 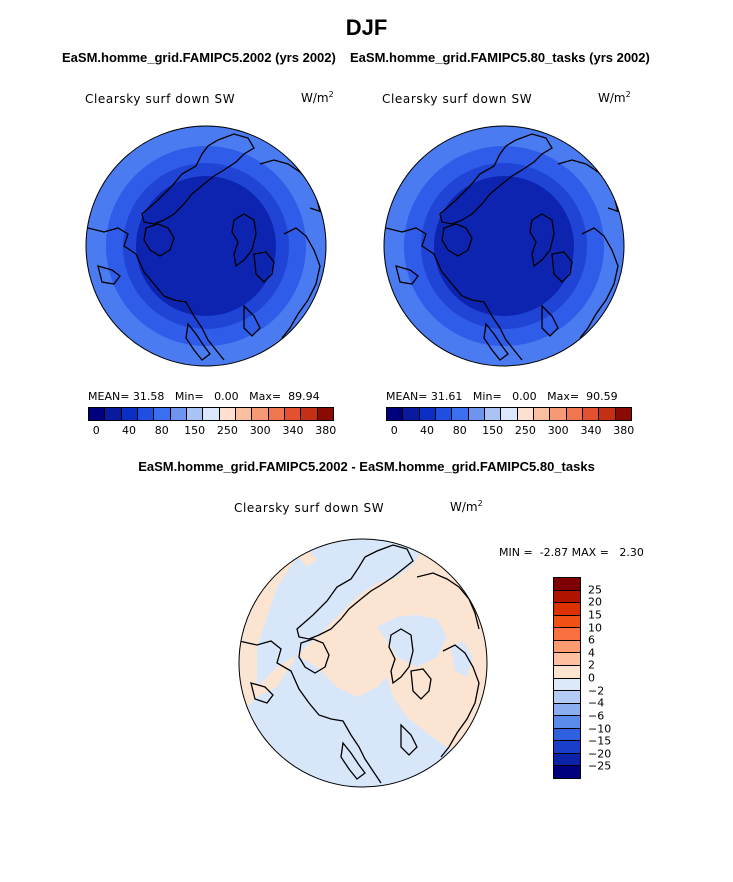 I want to click on panel1-colorbar, so click(x=211, y=414).